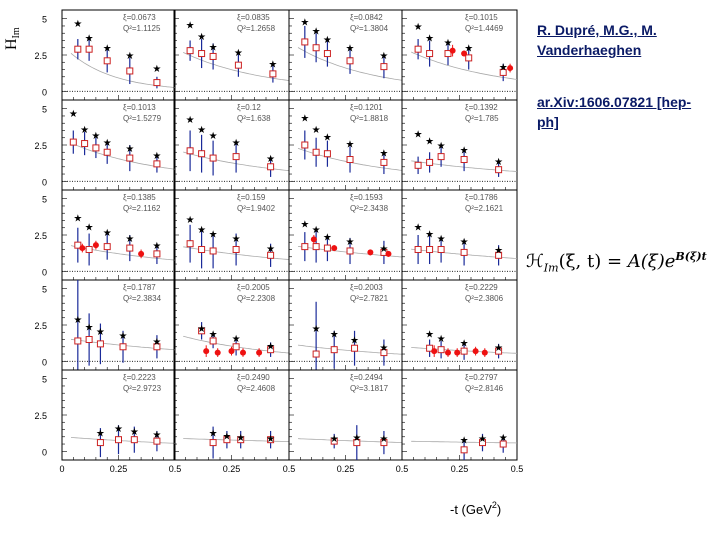  What do you see at coordinates (616, 262) in the screenshot?
I see `fit-formula: ℋIm(ξ, t) = A(ξ)eB(ξ)t` at bounding box center [616, 262].